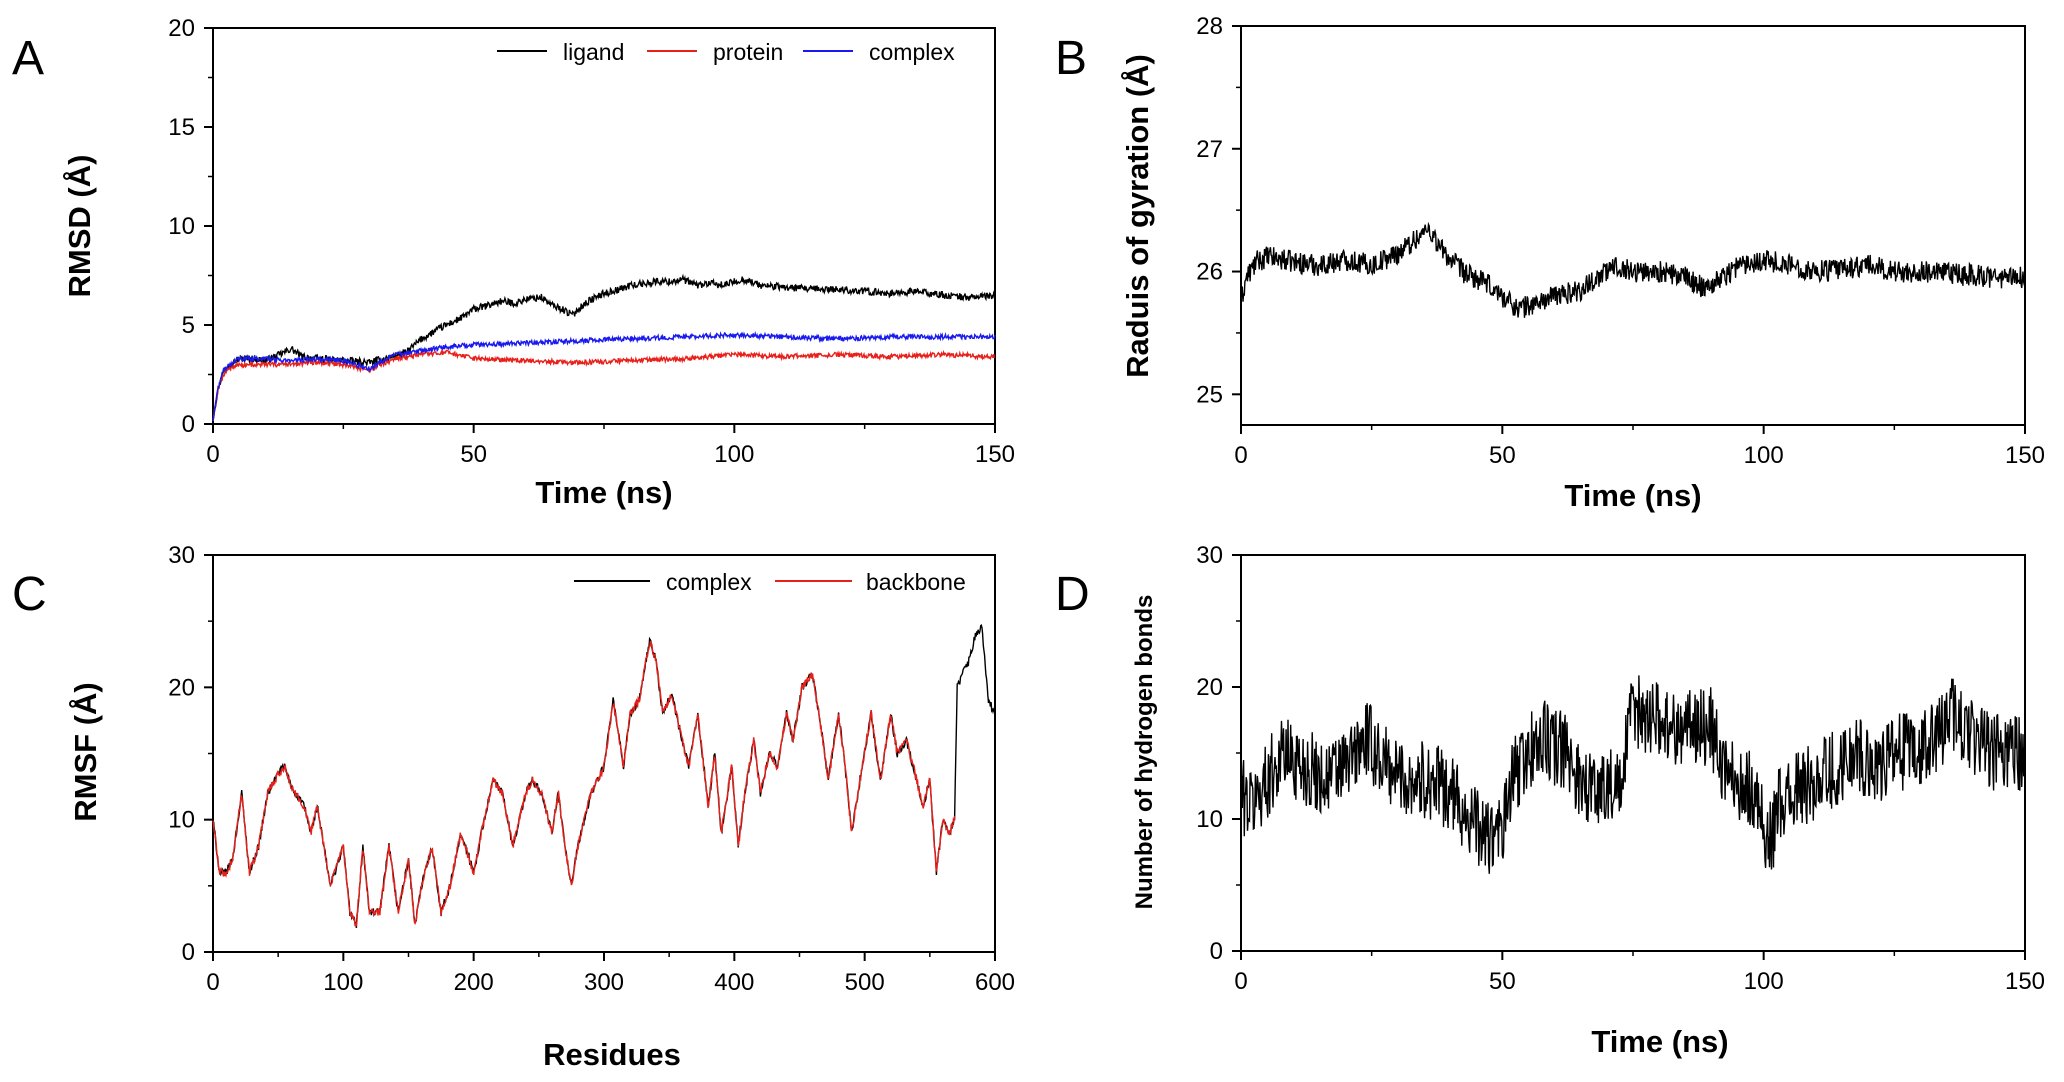  Describe the element at coordinates (865, 982) in the screenshot. I see `x-tick-label-c: 500` at that location.